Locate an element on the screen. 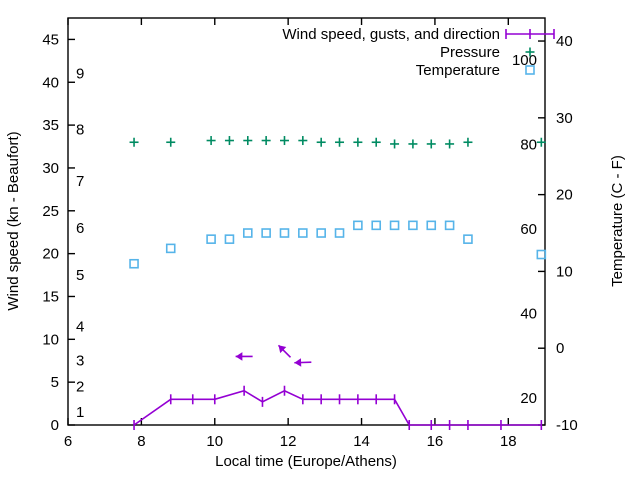 This screenshot has width=640, height=480. y2-axis-ticks: -10 0 10 20 30 40 is located at coordinates (558, 233).